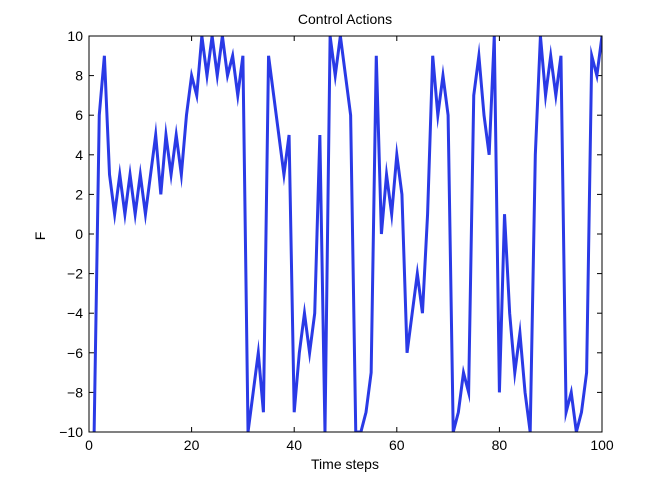  What do you see at coordinates (71, 432) in the screenshot?
I see `y-tick-label: −10` at bounding box center [71, 432].